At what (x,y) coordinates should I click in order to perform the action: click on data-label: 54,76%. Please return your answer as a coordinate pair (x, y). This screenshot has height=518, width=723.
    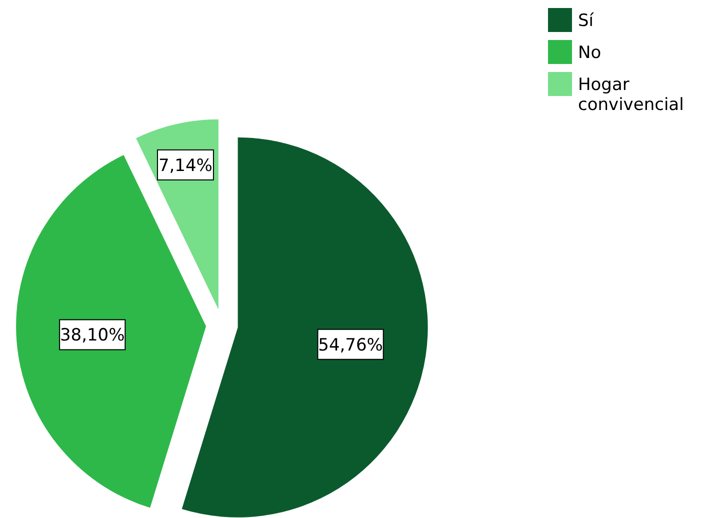
    Looking at the image, I should click on (350, 345).